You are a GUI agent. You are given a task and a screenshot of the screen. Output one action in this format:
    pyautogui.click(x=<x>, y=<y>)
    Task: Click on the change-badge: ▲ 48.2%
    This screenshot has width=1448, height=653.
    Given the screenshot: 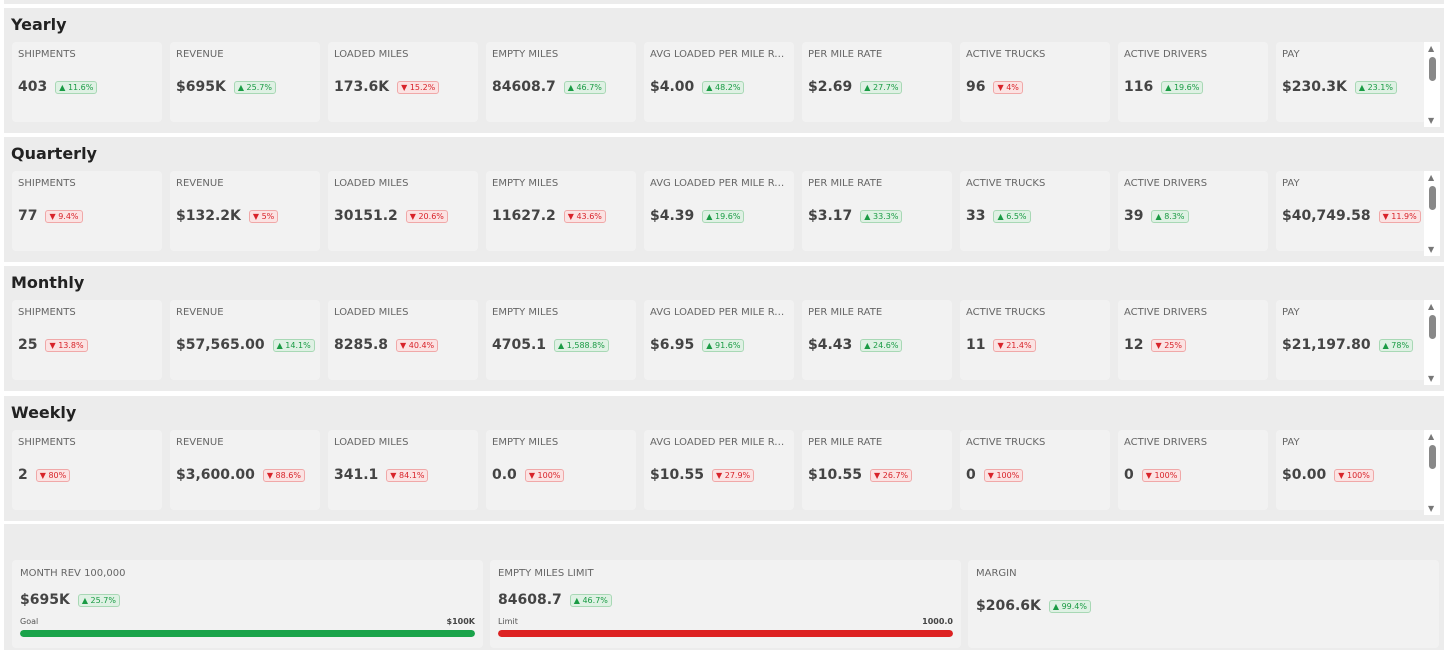 What is the action you would take?
    pyautogui.click(x=723, y=87)
    